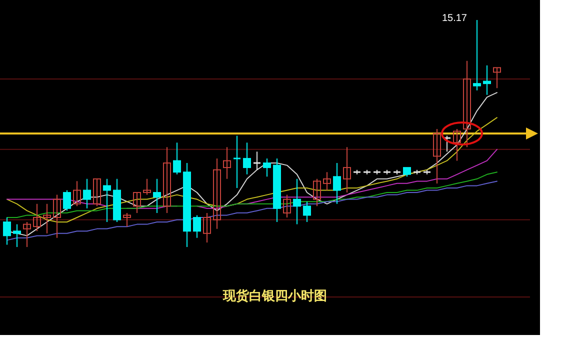  I want to click on annotation: 15.17, so click(455, 18).